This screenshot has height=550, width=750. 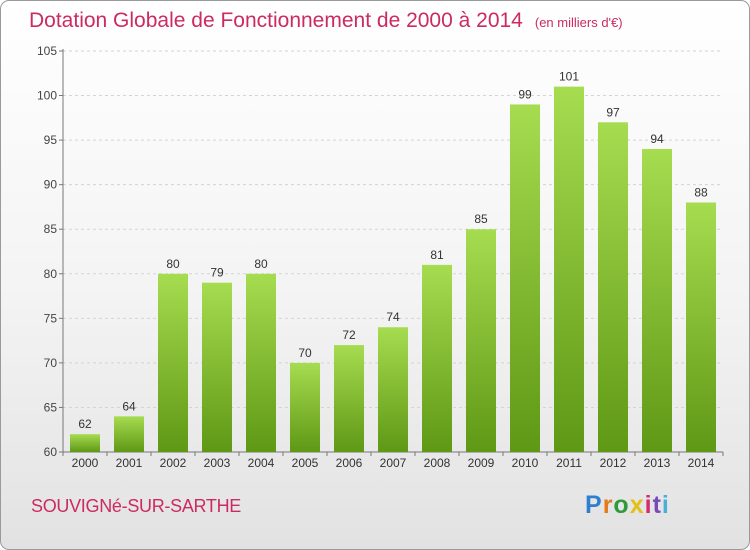 I want to click on proxiti-logo: Proxiti, so click(x=627, y=505).